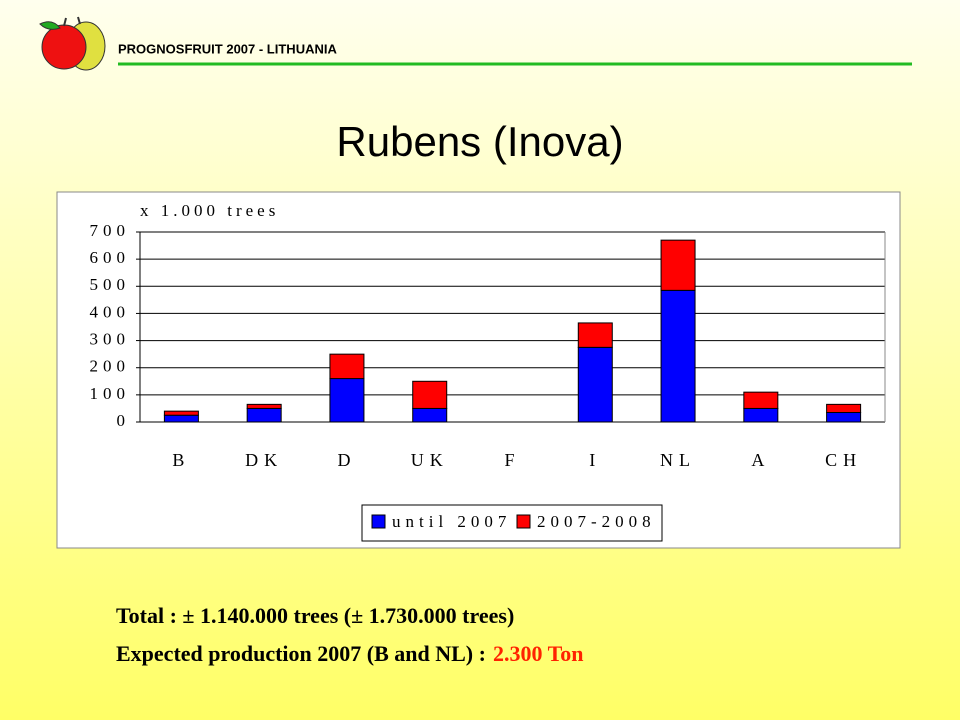  What do you see at coordinates (595, 460) in the screenshot?
I see `x-tick-label: I` at bounding box center [595, 460].